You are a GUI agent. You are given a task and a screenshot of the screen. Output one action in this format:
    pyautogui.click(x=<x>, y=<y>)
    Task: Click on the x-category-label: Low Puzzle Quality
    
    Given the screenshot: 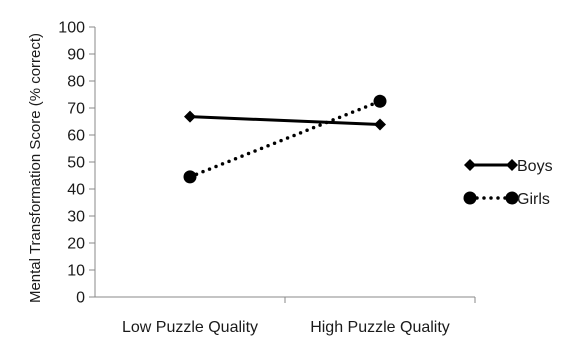 What is the action you would take?
    pyautogui.click(x=190, y=327)
    